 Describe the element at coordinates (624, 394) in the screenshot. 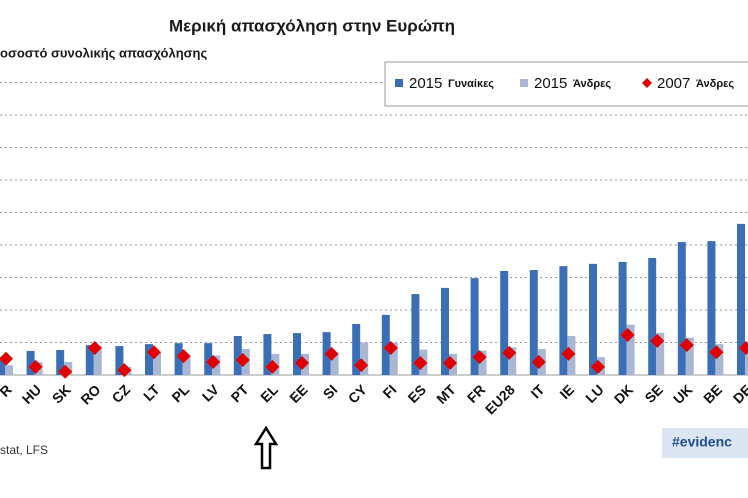

I see `x-tick-label: DK` at that location.